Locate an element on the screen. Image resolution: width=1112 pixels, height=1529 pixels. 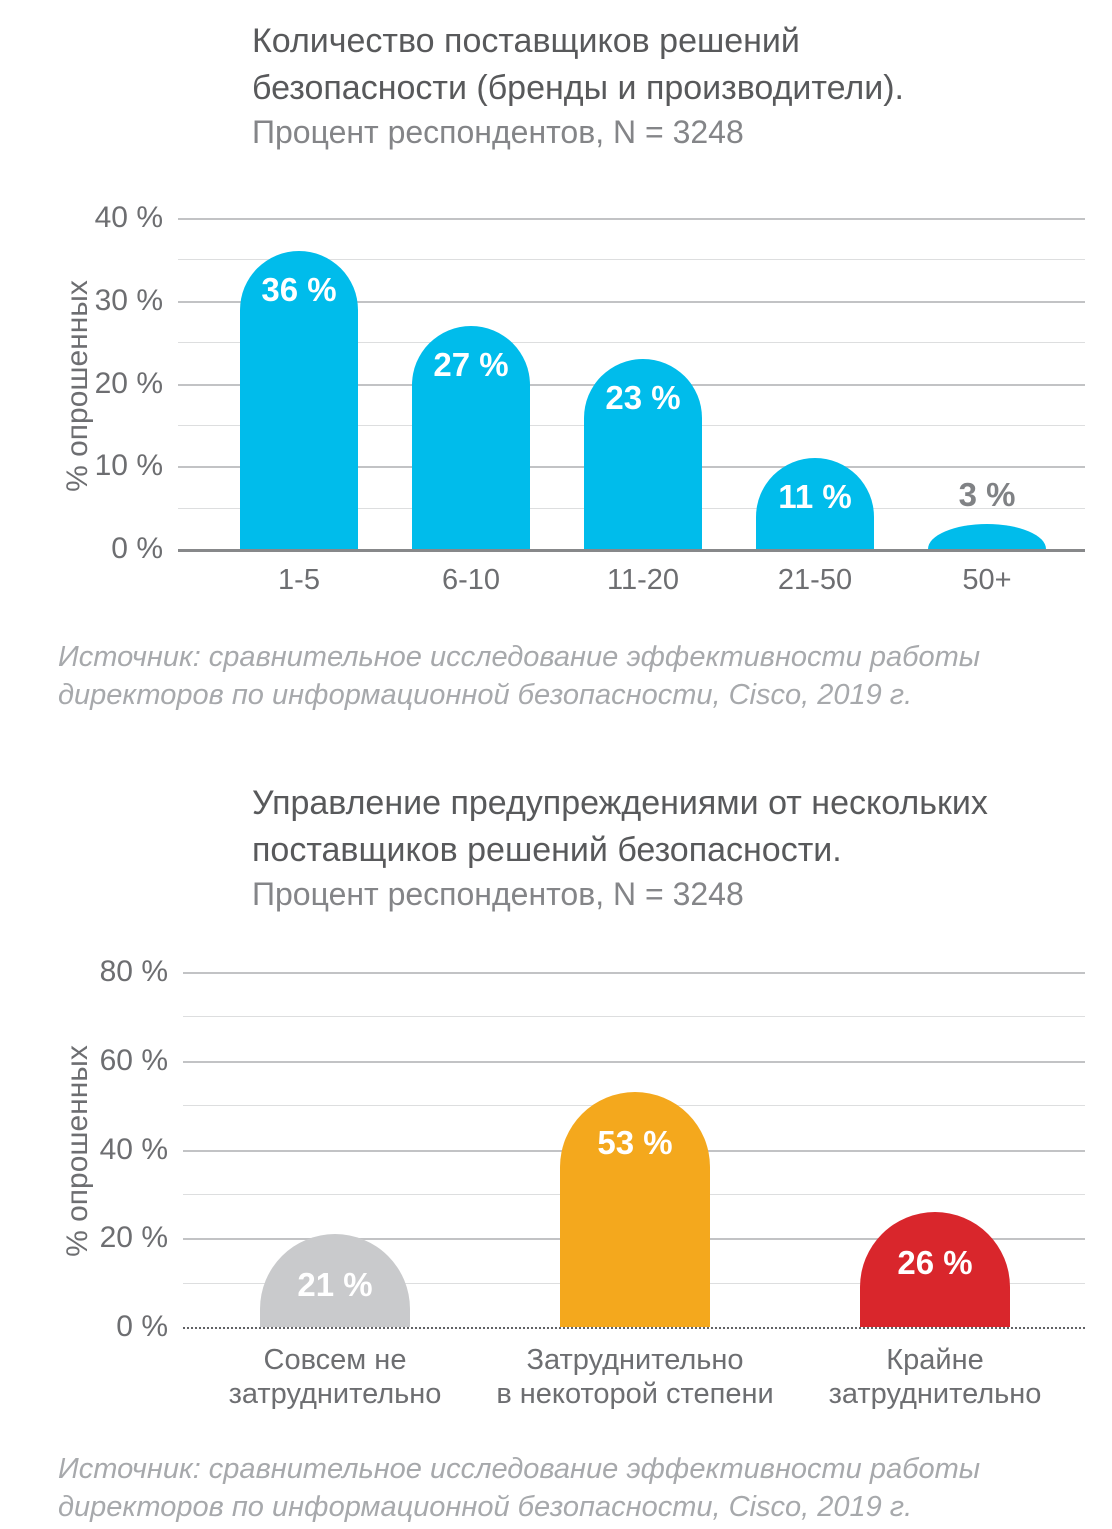
x-category-label: 21-50 is located at coordinates (815, 580).